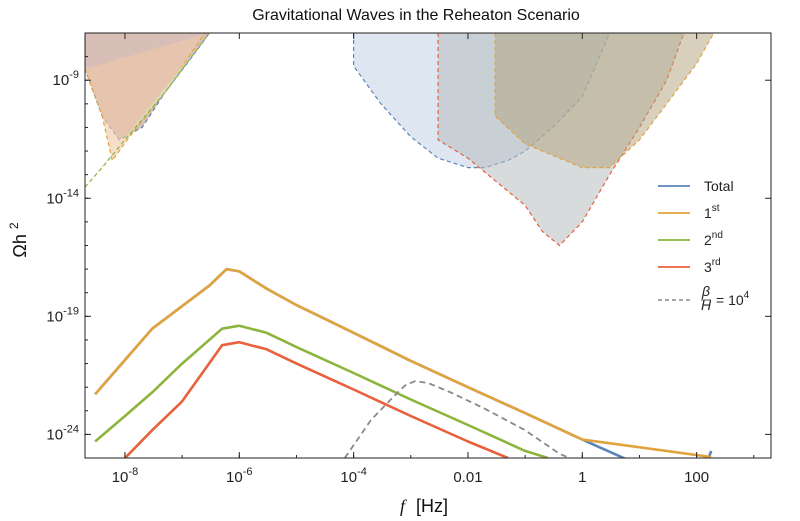  Describe the element at coordinates (20, 245) in the screenshot. I see `y-axis-main: Ωh` at that location.